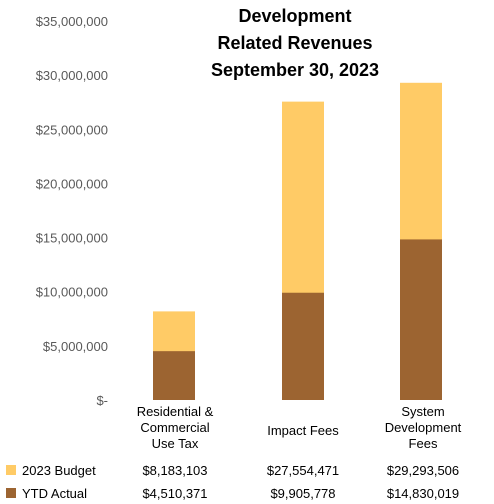 This screenshot has height=504, width=494. What do you see at coordinates (72, 129) in the screenshot?
I see `y-tick-label: $25,000,000` at bounding box center [72, 129].